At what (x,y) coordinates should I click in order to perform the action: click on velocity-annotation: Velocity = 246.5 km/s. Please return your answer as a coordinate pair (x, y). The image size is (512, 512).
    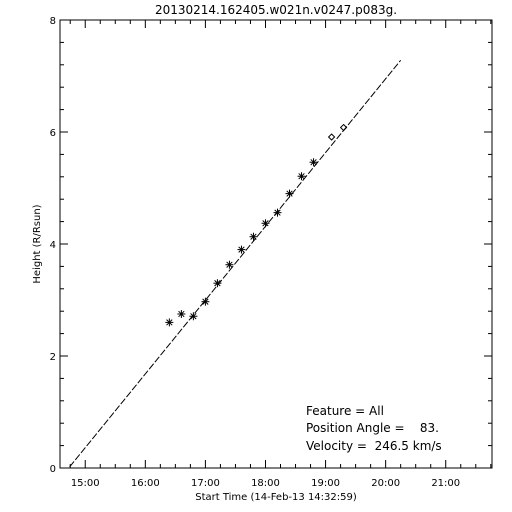
    Looking at the image, I should click on (374, 446).